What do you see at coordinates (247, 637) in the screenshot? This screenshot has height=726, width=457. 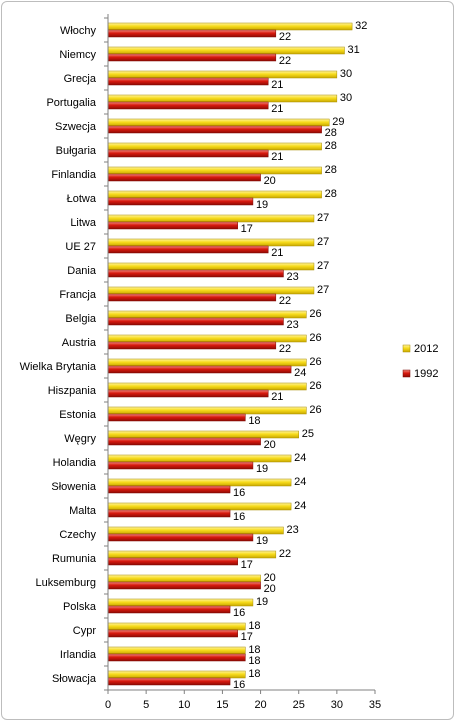 I see `data-label-1992: 17` at bounding box center [247, 637].